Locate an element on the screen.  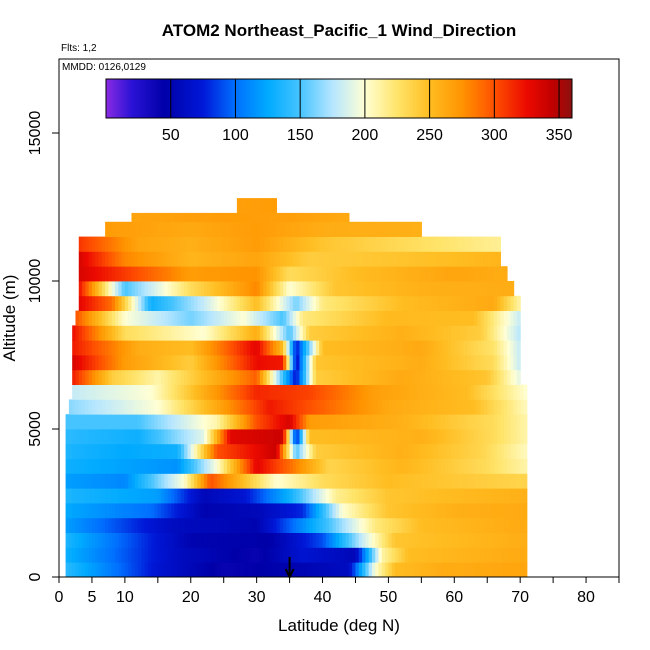
altitude-layer is located at coordinates (240, 217).